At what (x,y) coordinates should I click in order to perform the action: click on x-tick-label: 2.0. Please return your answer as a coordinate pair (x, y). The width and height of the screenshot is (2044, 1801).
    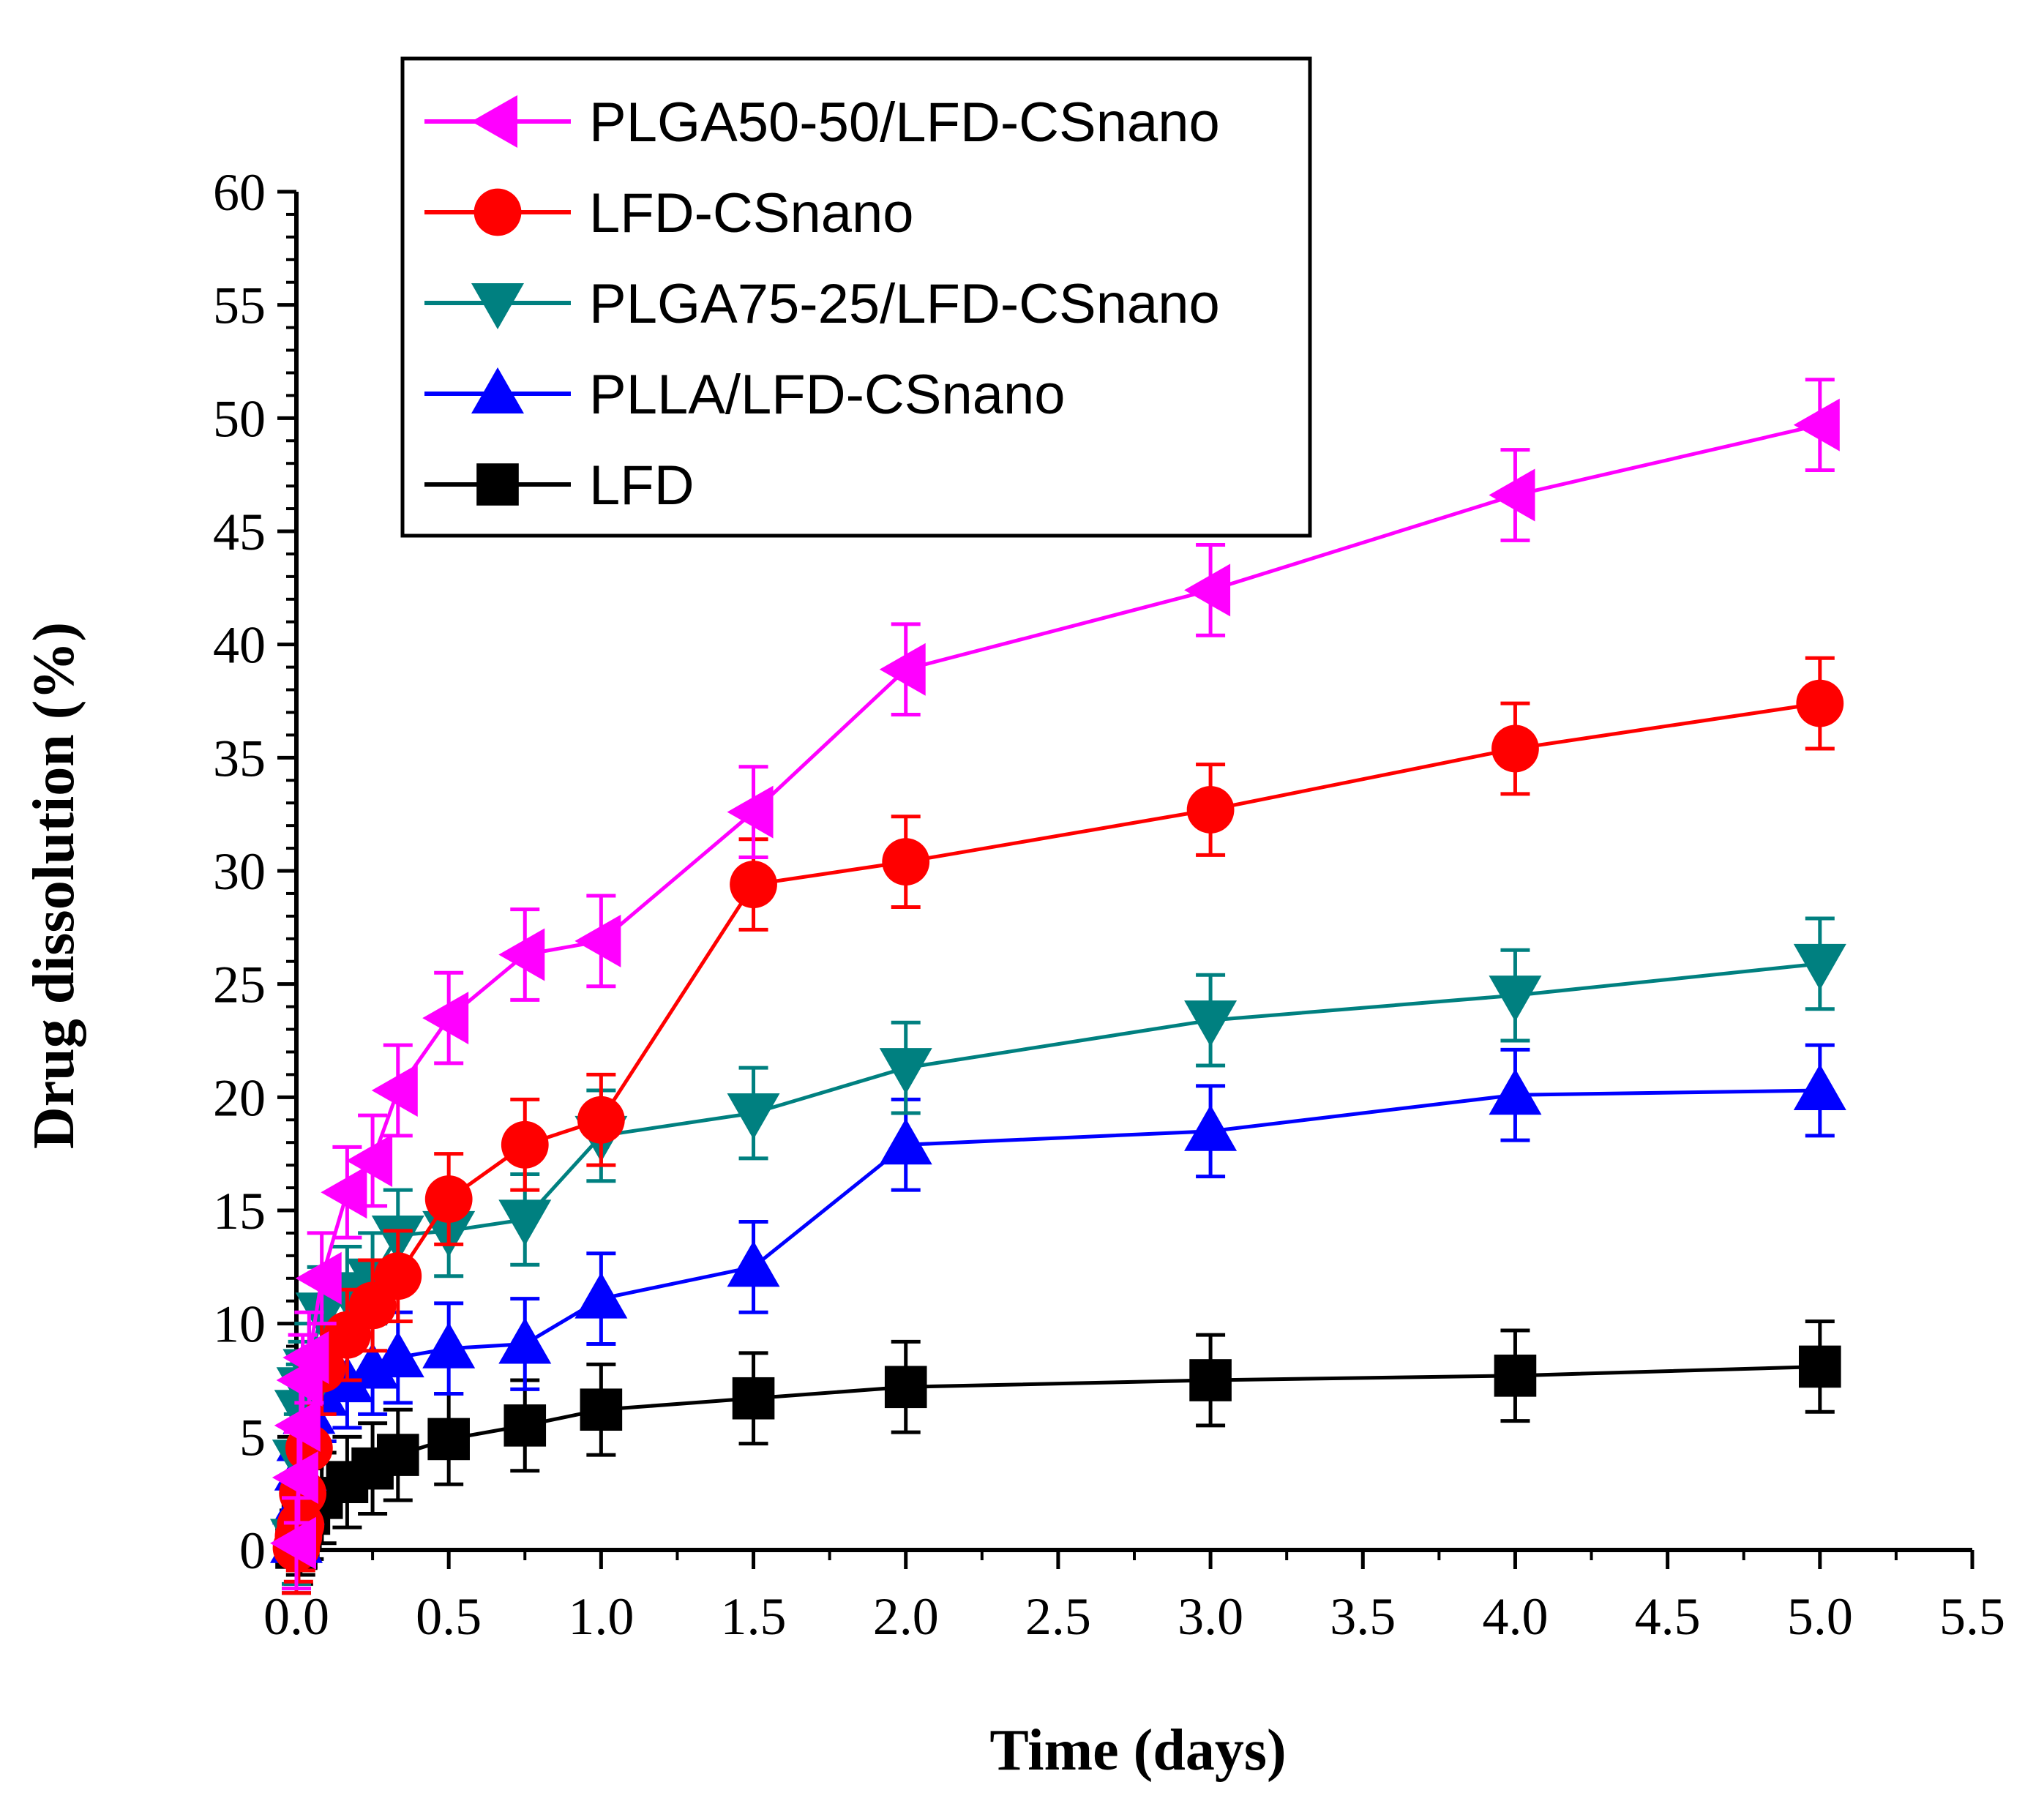
    Looking at the image, I should click on (906, 1616).